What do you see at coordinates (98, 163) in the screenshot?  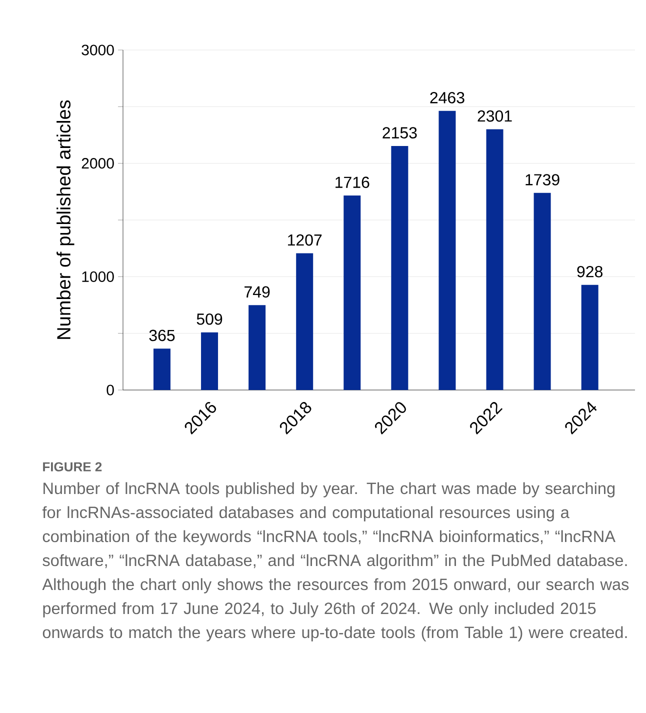 I see `y-tick-label: 2000` at bounding box center [98, 163].